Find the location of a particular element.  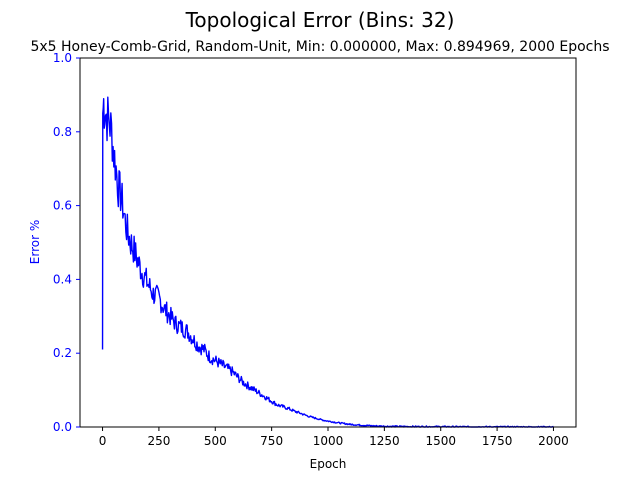

x-axis-label: Epoch is located at coordinates (328, 464).